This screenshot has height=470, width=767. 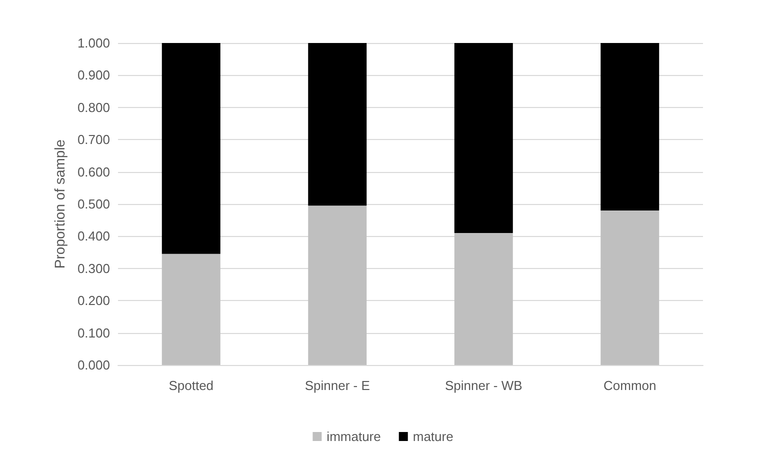 I want to click on y-tick-label: 0.300, so click(x=93, y=268).